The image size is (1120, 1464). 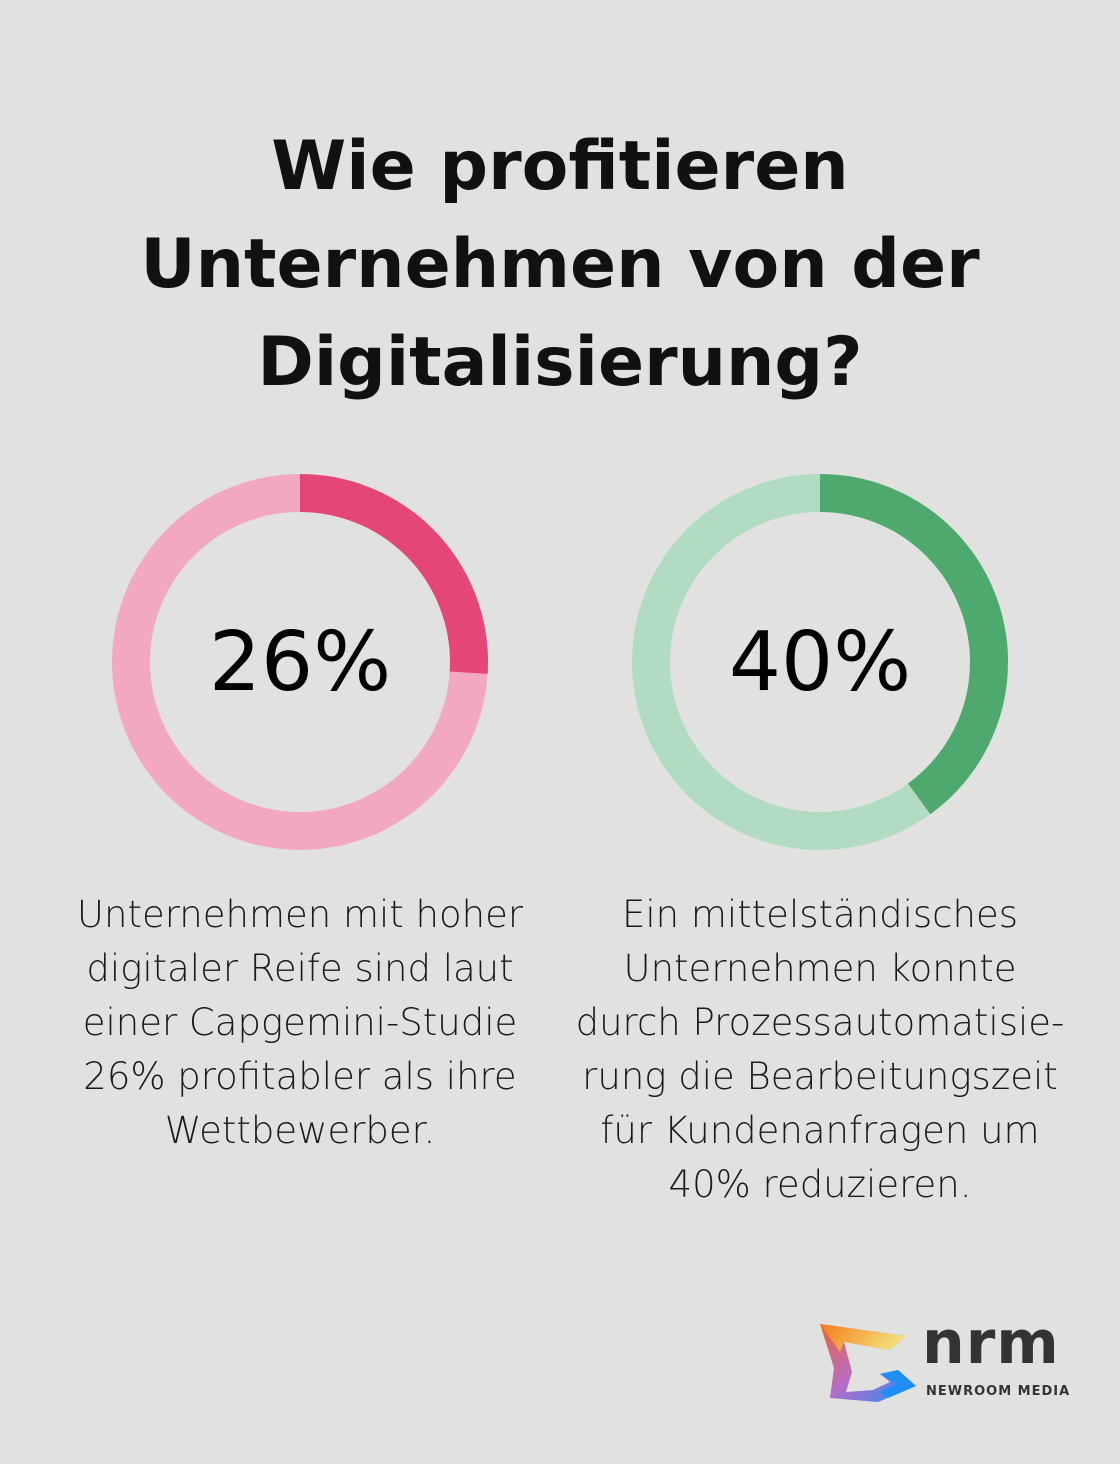 What do you see at coordinates (998, 1391) in the screenshot?
I see `logo-subtitle: NEWROOM MEDIA` at bounding box center [998, 1391].